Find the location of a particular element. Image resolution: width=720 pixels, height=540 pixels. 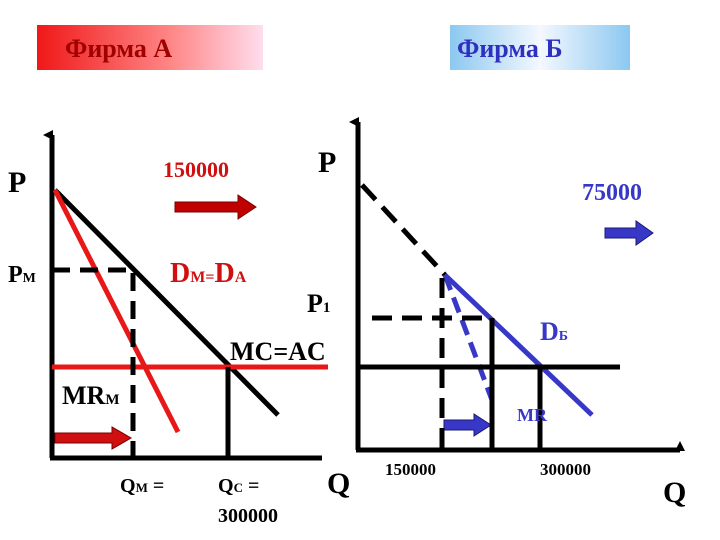

mr-label: MR is located at coordinates (532, 415).